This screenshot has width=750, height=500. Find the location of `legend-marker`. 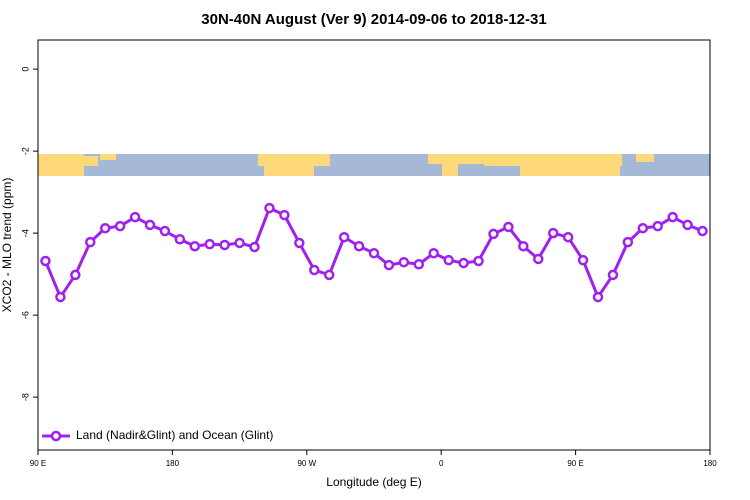

legend-marker is located at coordinates (56, 436).